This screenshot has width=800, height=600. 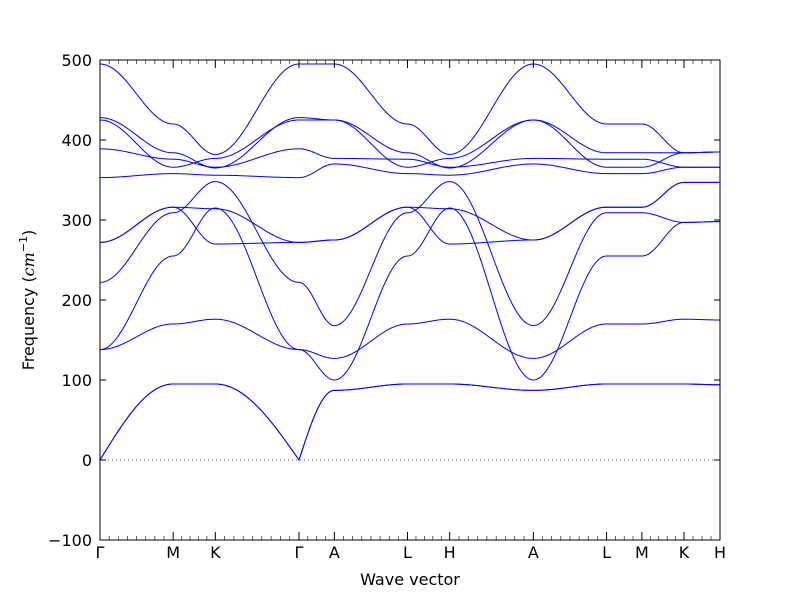 I want to click on y-axis-label: Frequency (cm−1), so click(x=27, y=300).